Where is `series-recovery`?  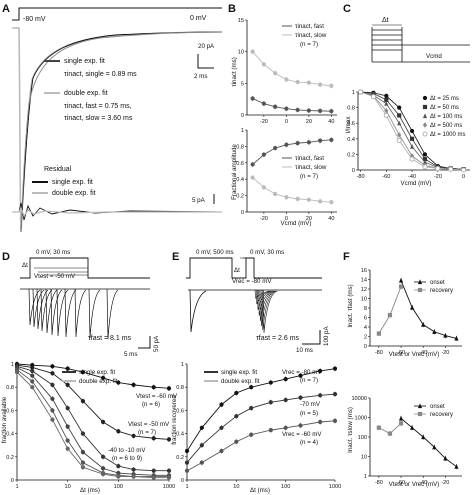 series-recovery is located at coordinates (390, 428).